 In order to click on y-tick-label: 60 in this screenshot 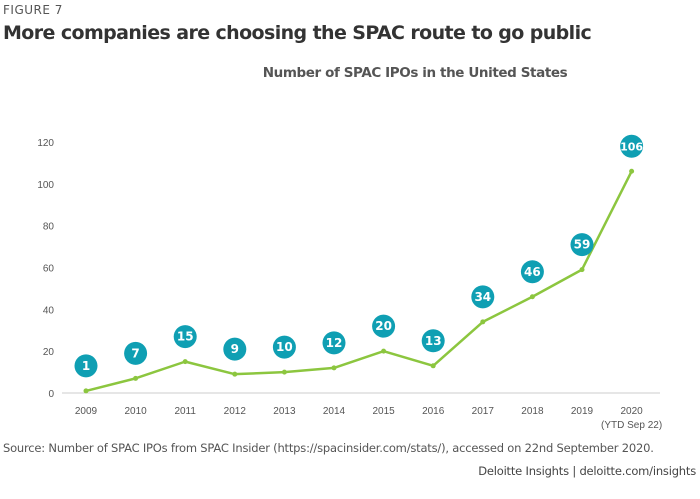, I will do `click(49, 269)`.